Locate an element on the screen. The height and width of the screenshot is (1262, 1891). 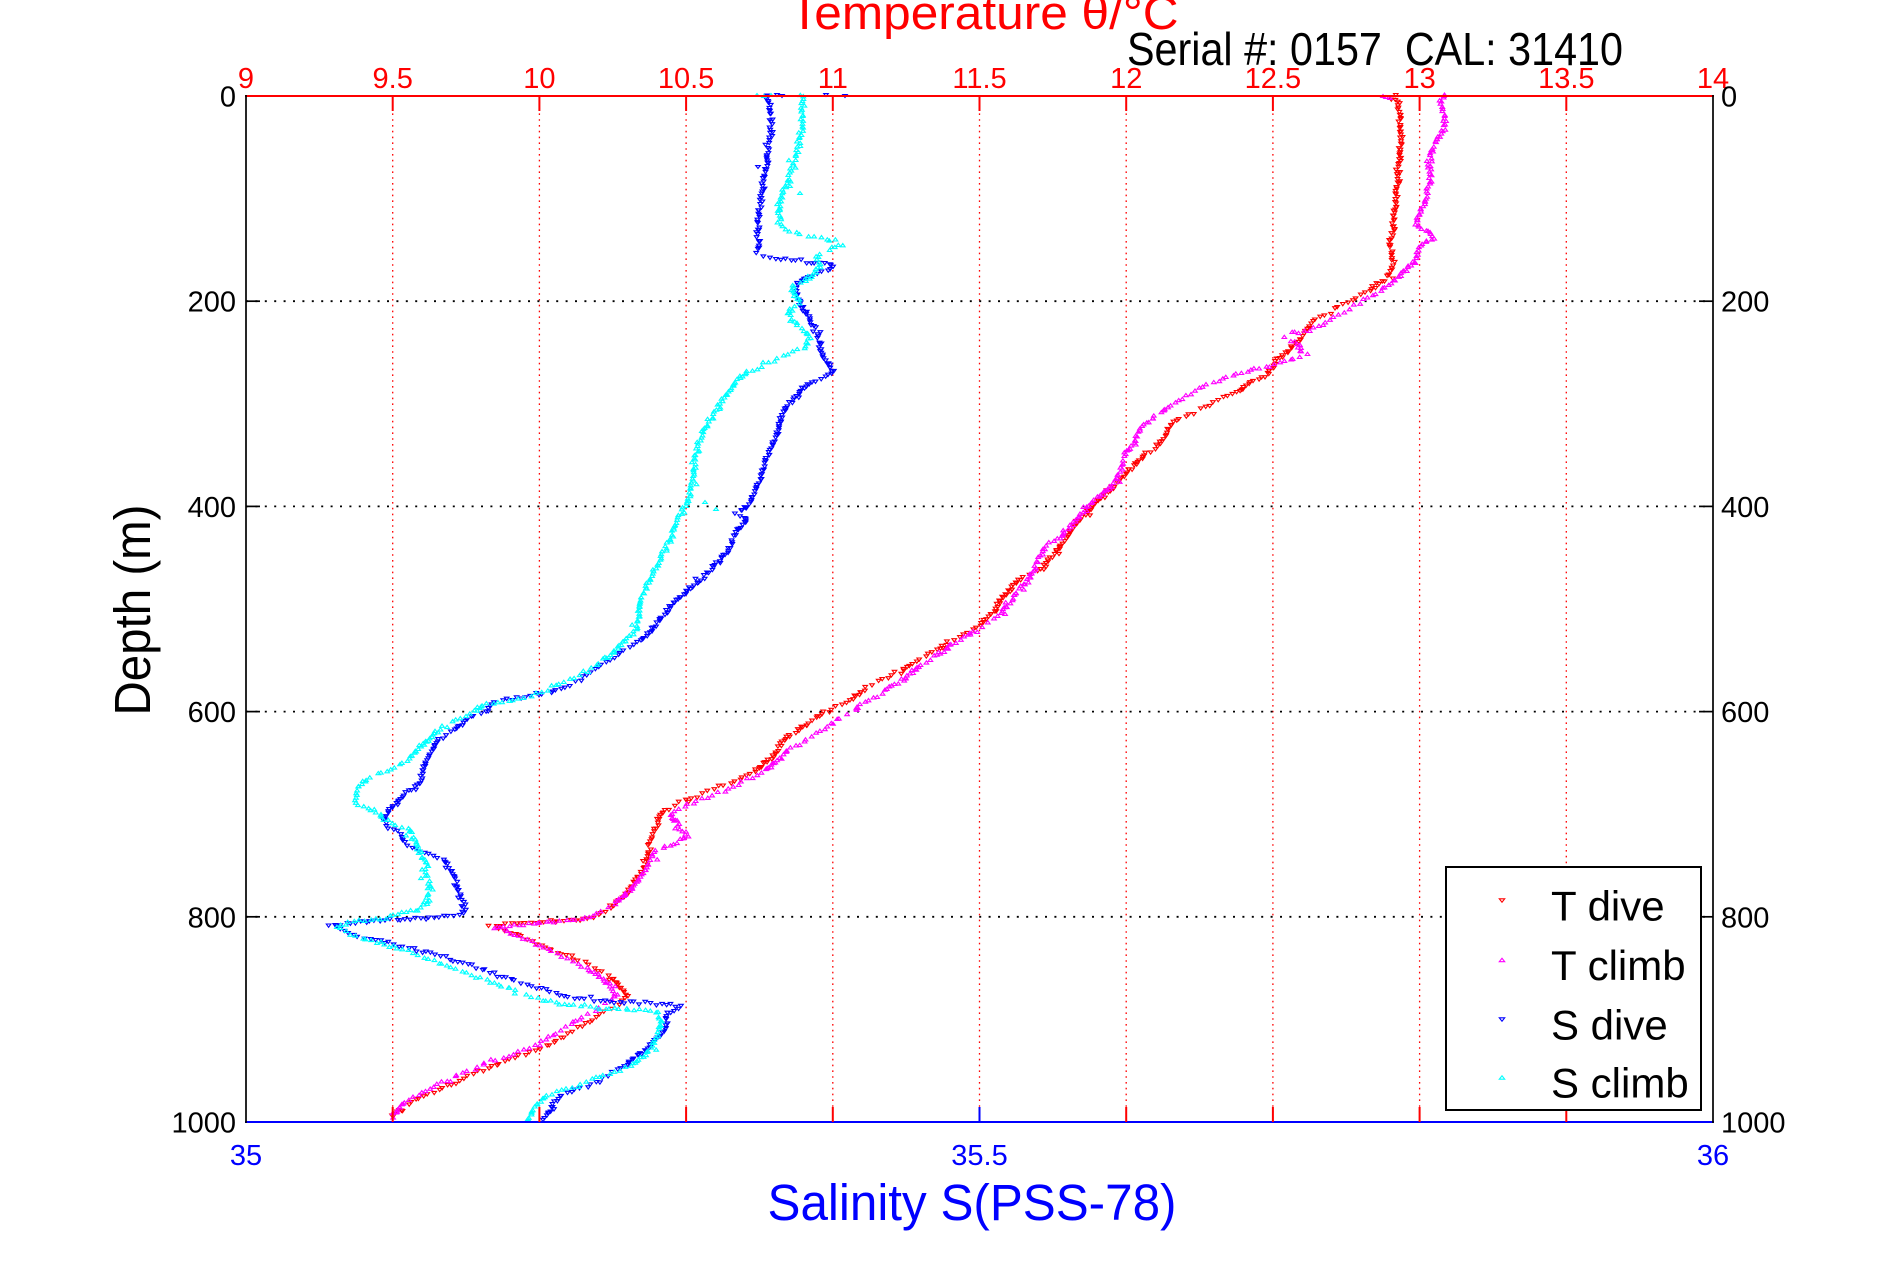
svg-text: 13 is located at coordinates (1419, 79).